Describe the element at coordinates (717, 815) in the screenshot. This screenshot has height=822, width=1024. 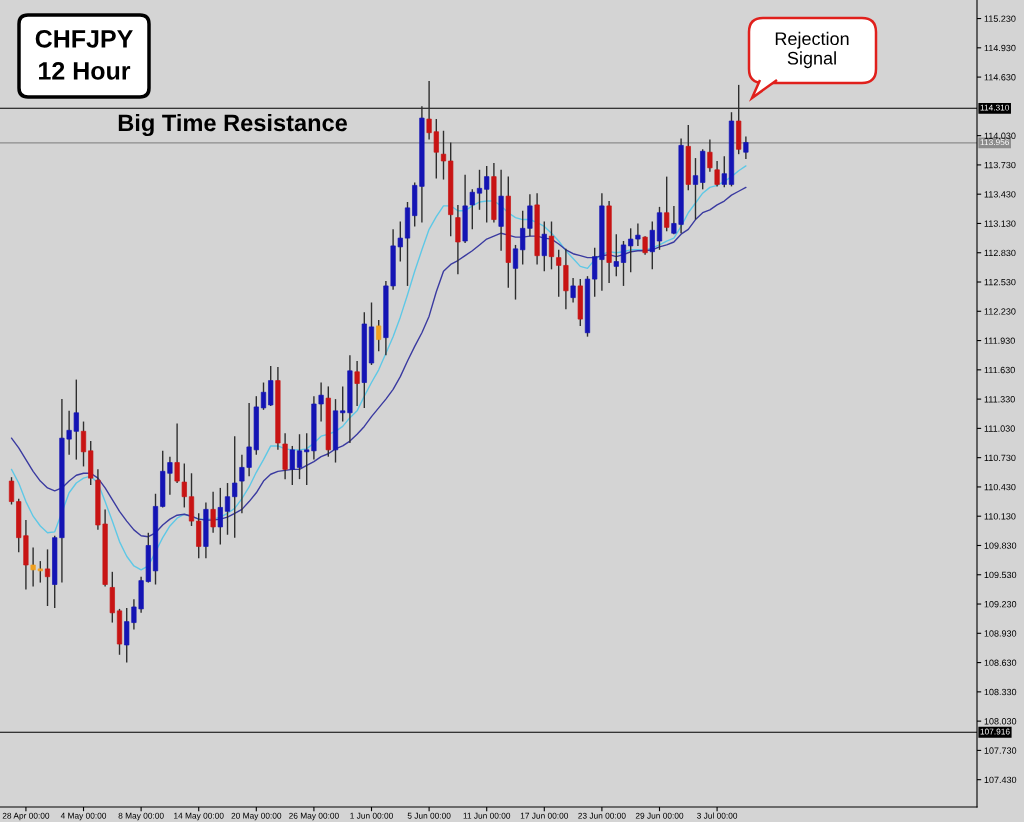
I see `x-tick-label: 3 Jul 00:00` at that location.